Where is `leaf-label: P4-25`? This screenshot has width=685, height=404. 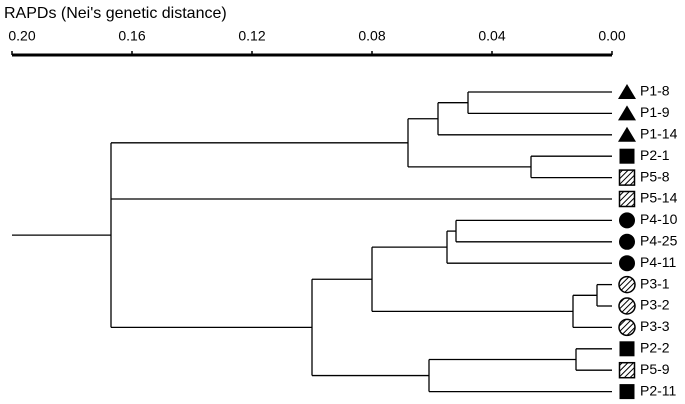 leaf-label: P4-25 is located at coordinates (659, 241).